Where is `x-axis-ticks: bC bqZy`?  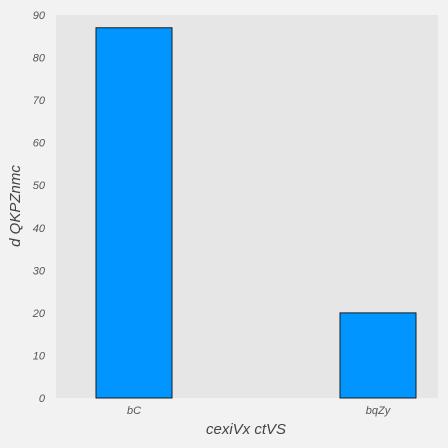 x-axis-ticks: bC bqZy is located at coordinates (259, 411).